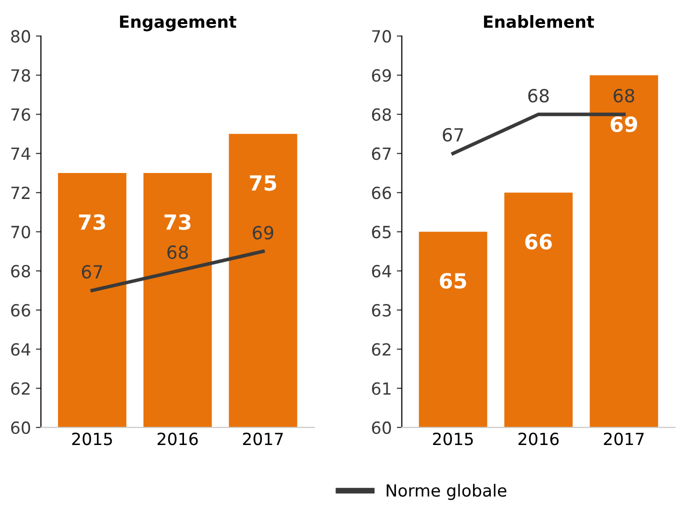 The height and width of the screenshot is (515, 682). I want to click on y-tick-label: 76, so click(20, 114).